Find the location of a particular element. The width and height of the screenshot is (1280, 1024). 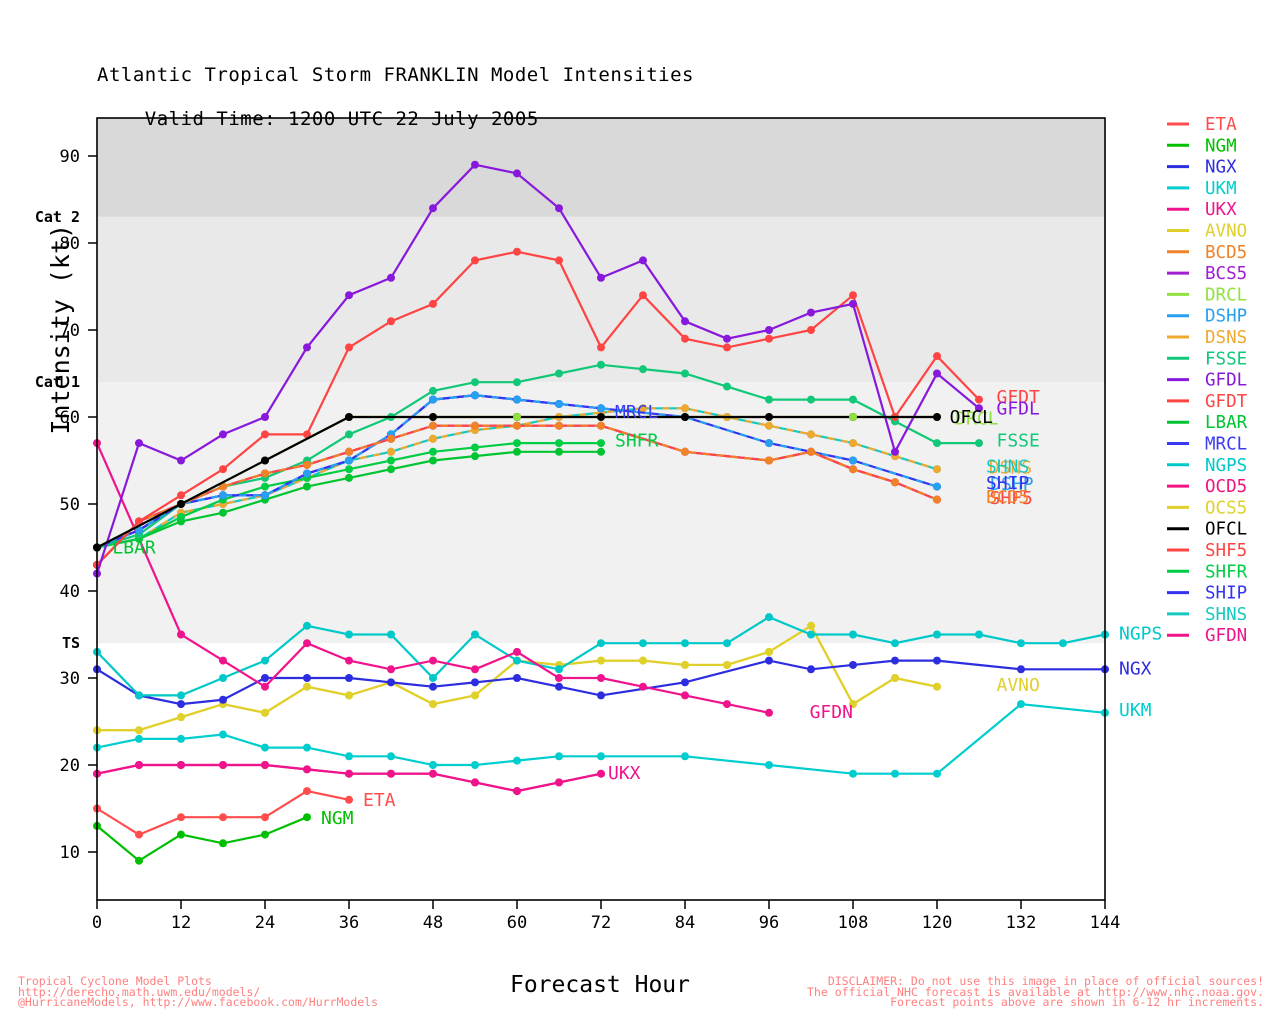

title-line-2: Valid Time: 1200 UTC 22 July 2005 is located at coordinates (341, 119).